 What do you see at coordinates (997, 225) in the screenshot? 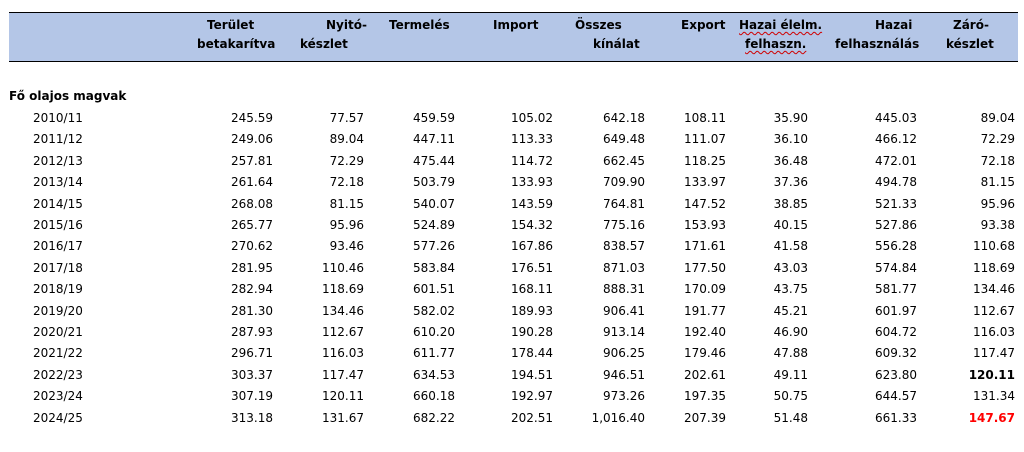
I see `cell-zaro: 93.38` at bounding box center [997, 225].